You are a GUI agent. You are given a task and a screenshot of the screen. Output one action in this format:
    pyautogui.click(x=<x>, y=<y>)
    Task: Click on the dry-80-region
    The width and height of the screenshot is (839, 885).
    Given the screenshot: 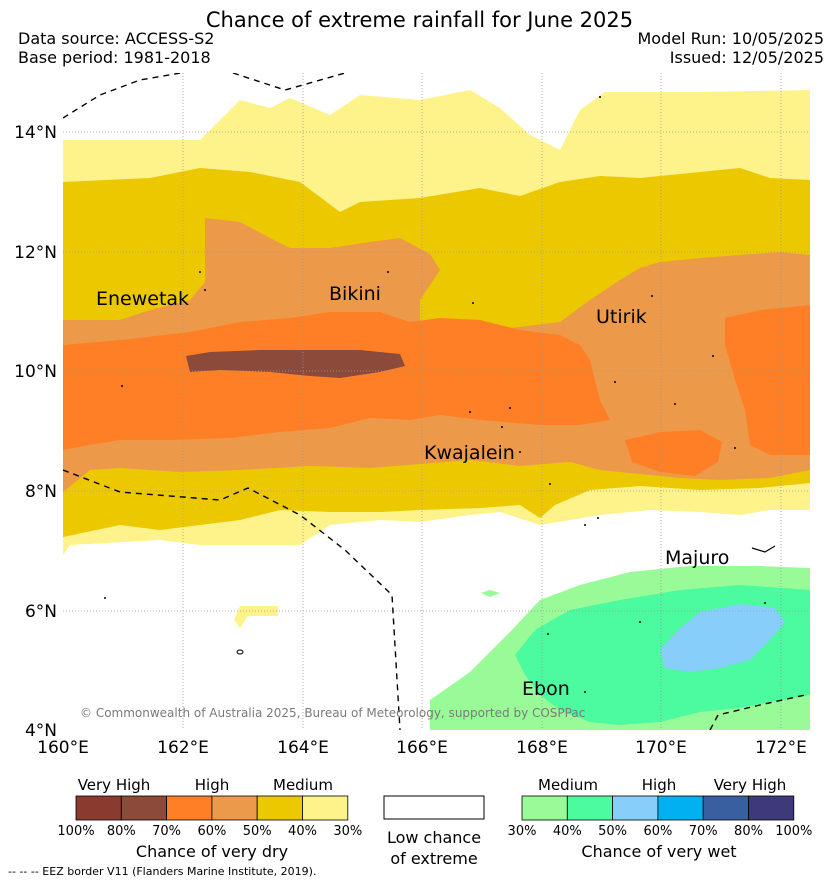 What is the action you would take?
    pyautogui.click(x=295, y=364)
    